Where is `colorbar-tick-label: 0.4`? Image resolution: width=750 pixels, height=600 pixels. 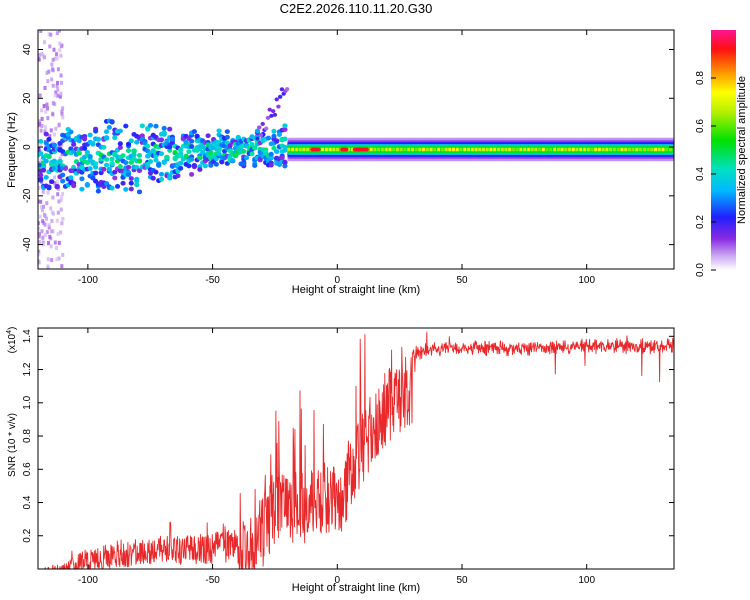 colorbar-tick-label: 0.4 is located at coordinates (700, 174).